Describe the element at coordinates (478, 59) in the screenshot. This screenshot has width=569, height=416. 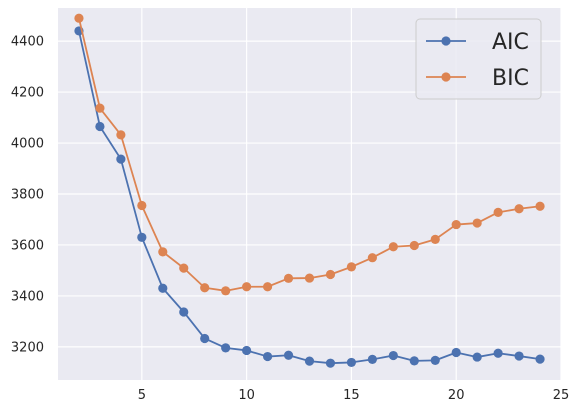
I see `legend: AIC BIC` at that location.